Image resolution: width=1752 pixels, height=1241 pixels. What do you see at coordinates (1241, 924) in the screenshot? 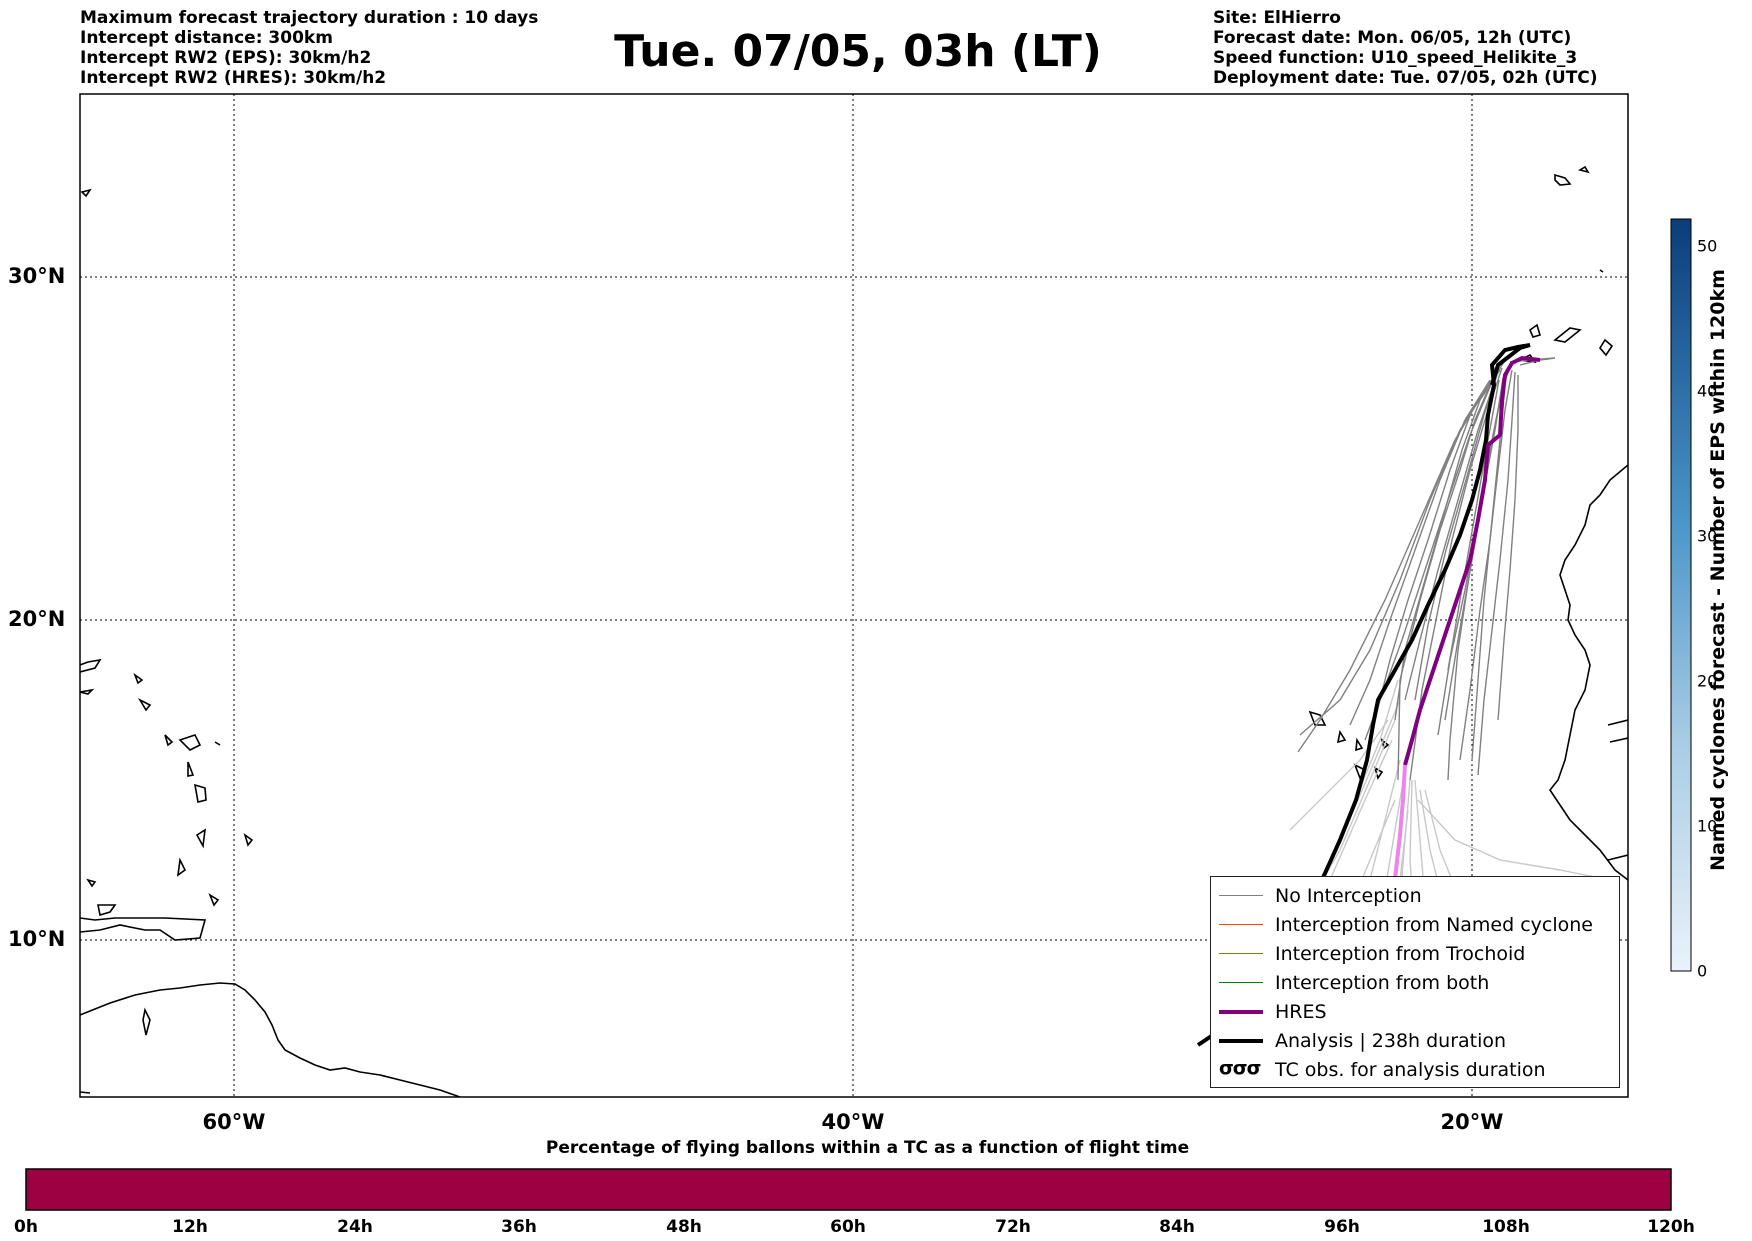
I see `named-cyclone-swatch` at bounding box center [1241, 924].